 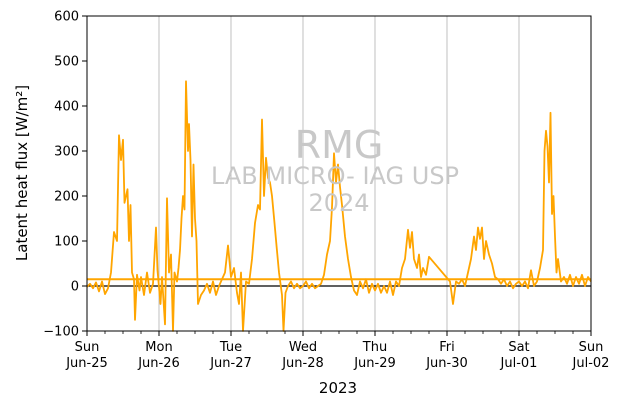 What do you see at coordinates (22, 111) in the screenshot?
I see `y-axis-label-units: [W/m²]` at bounding box center [22, 111].